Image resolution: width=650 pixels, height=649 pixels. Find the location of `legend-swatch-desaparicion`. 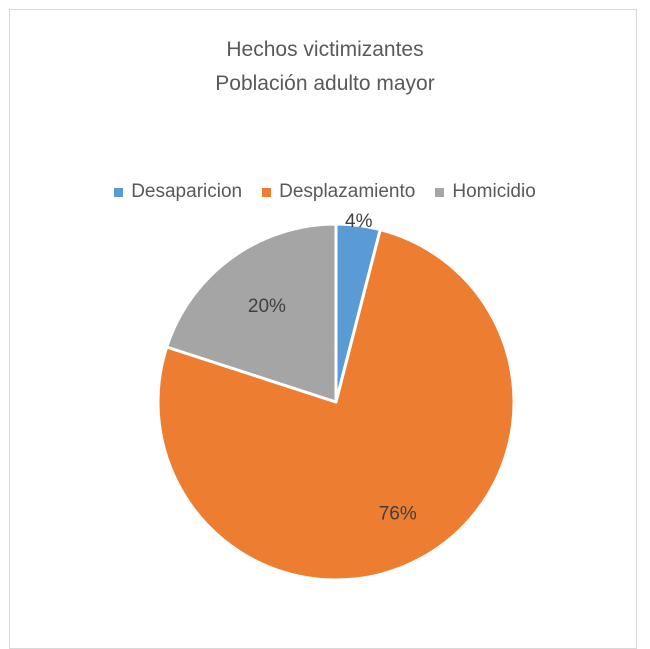

legend-swatch-desaparicion is located at coordinates (119, 192).